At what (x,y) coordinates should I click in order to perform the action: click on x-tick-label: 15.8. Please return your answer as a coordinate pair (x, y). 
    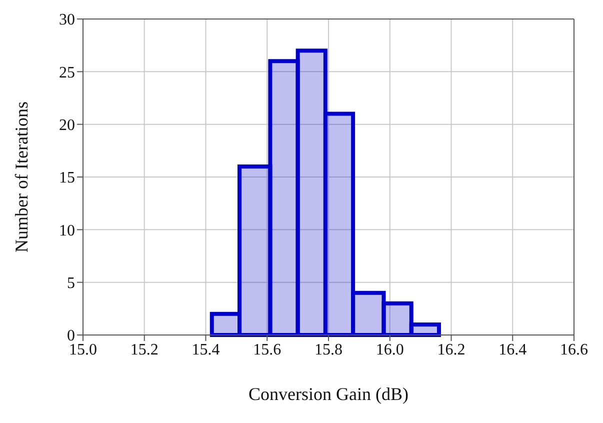
    Looking at the image, I should click on (328, 349).